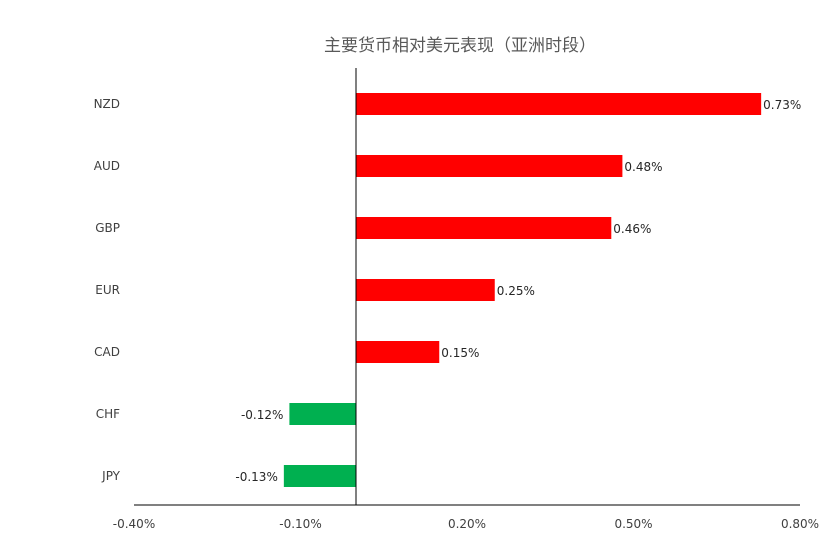  I want to click on data-label-chf: -0.12%, so click(262, 415).